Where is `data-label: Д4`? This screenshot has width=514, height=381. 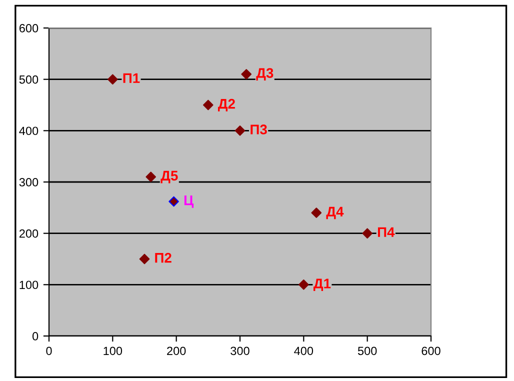 data-label: Д4 is located at coordinates (335, 213).